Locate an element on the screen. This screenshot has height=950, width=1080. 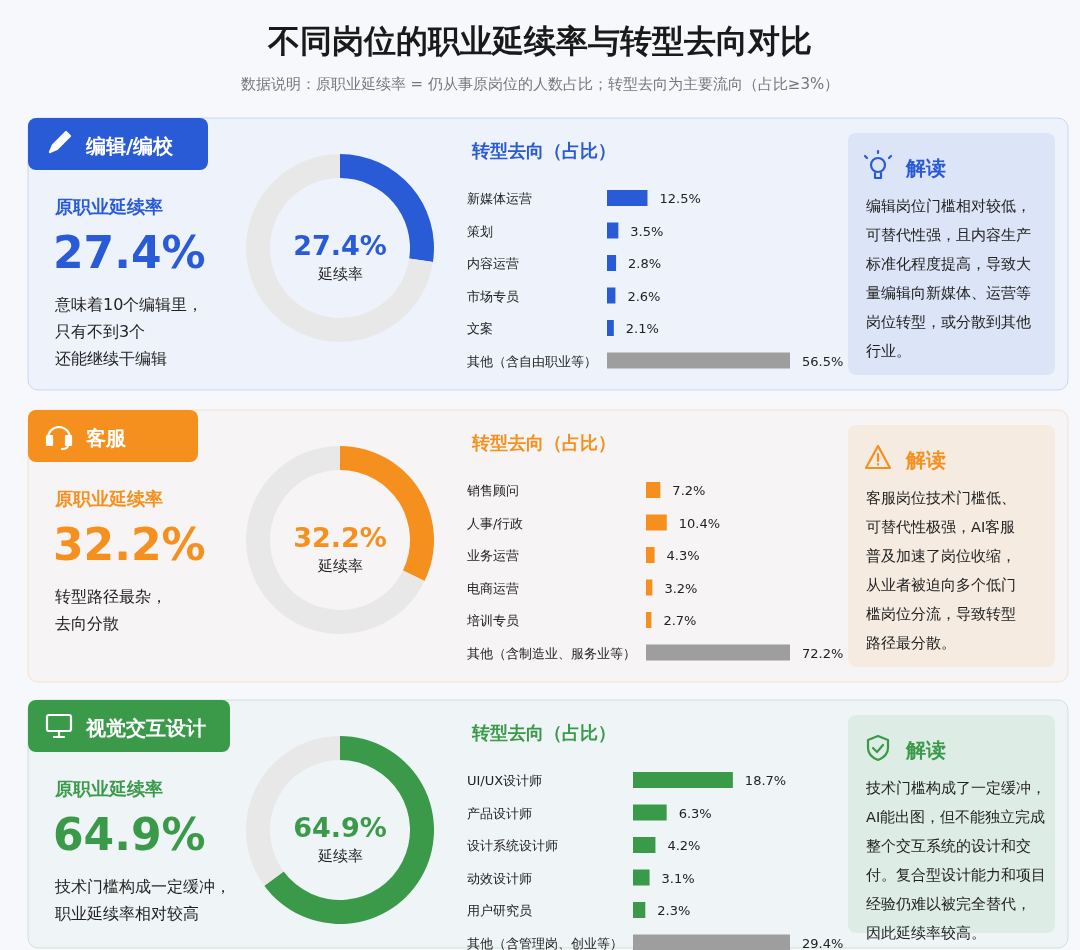
text: AI能出图，但不能独立完成 is located at coordinates (956, 817).